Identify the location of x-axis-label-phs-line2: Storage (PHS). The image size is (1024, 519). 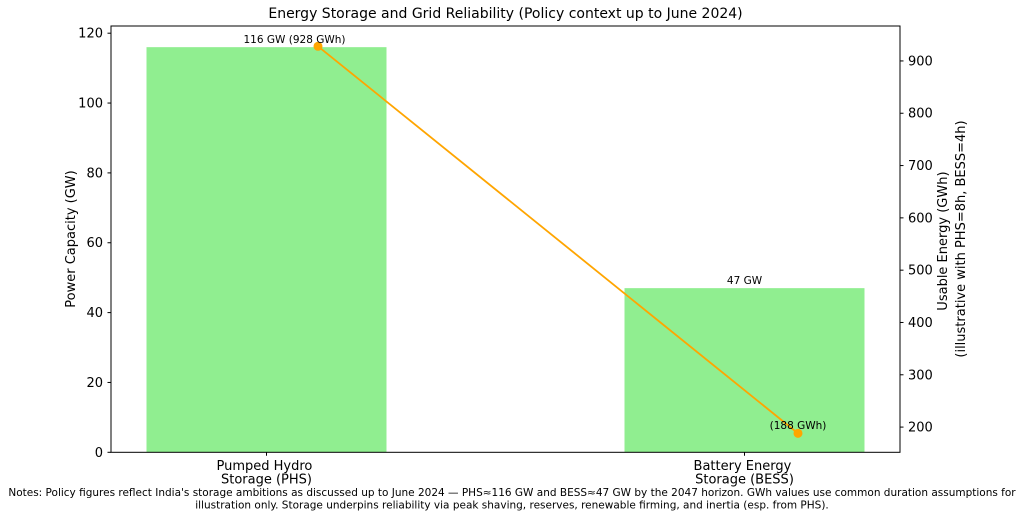
(266, 480).